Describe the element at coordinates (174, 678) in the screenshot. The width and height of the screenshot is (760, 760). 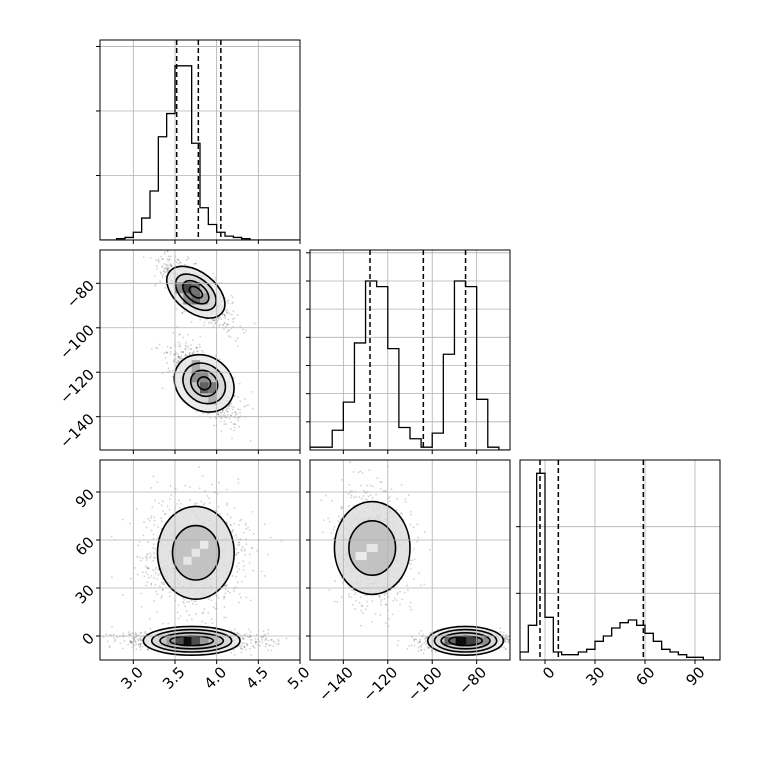
I see `x-tick-label: 3.5` at that location.